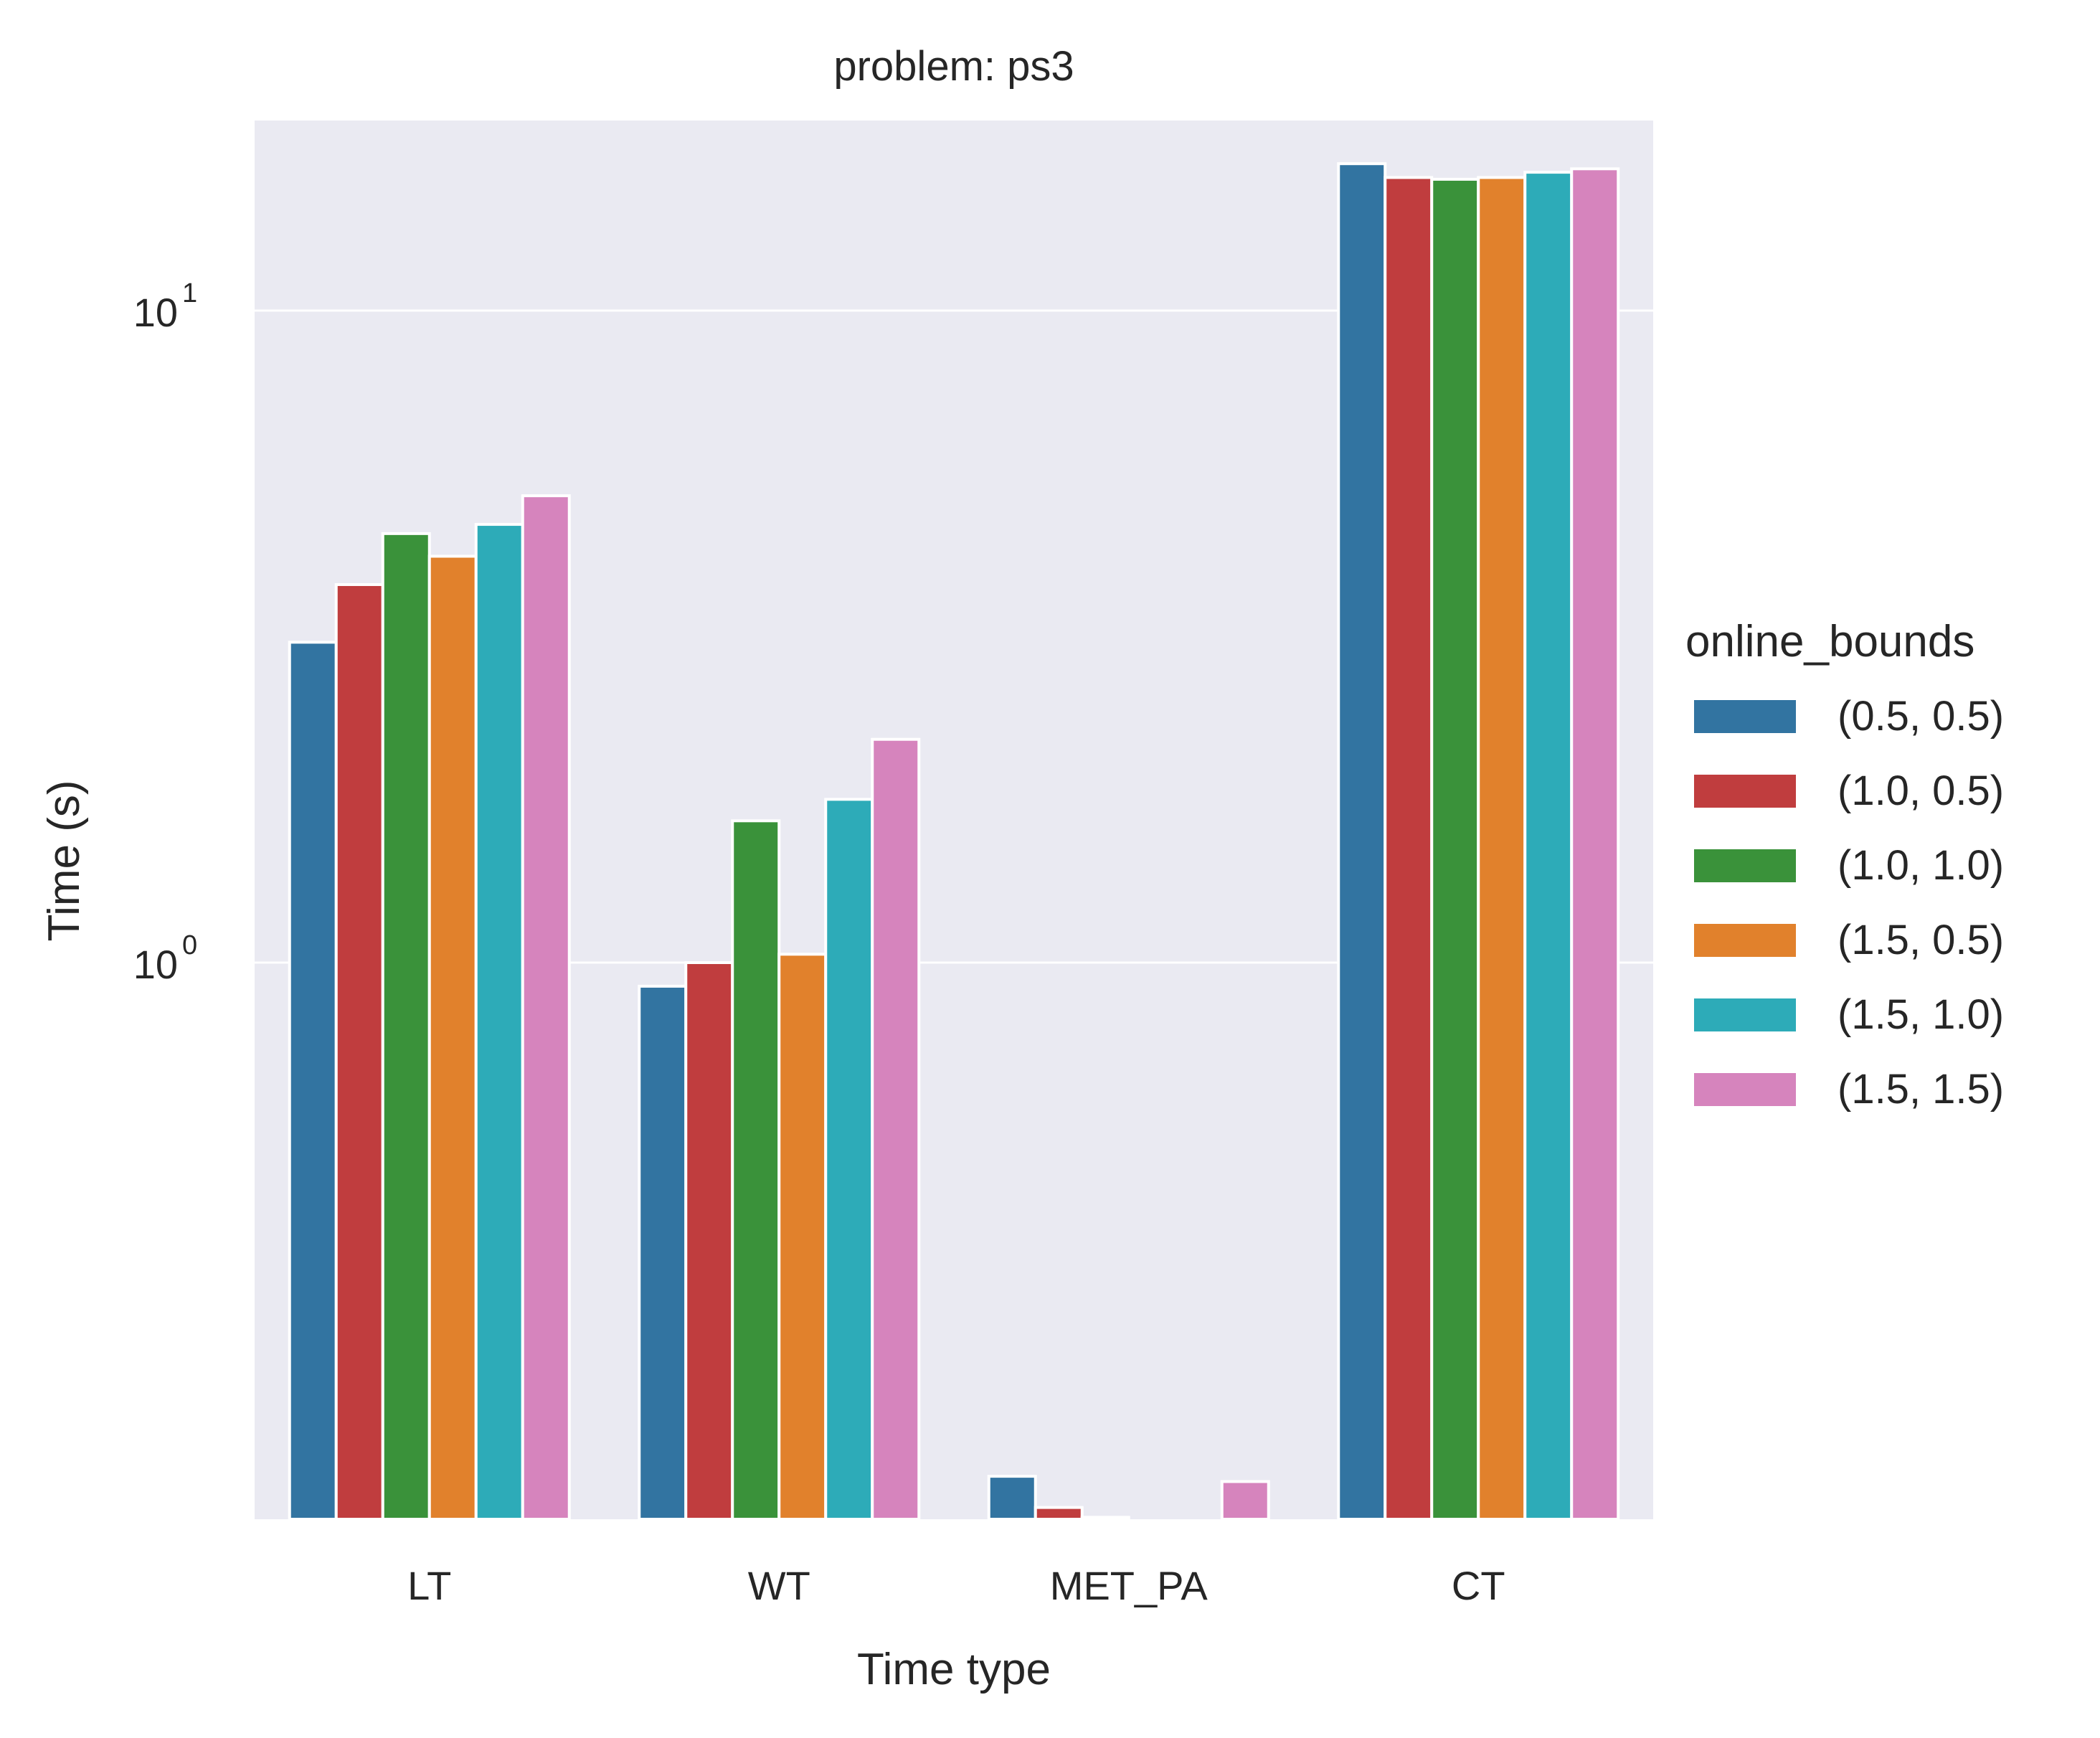  Describe the element at coordinates (953, 66) in the screenshot. I see `chart-title: problem: ps3` at that location.